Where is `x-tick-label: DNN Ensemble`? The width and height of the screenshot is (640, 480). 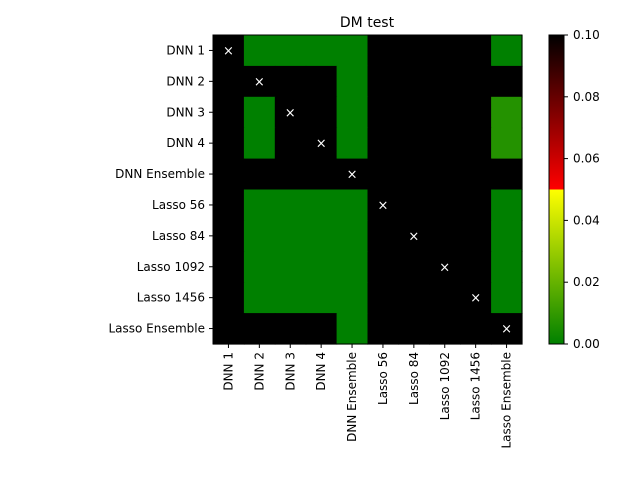
x-tick-label: DNN Ensemble is located at coordinates (352, 397).